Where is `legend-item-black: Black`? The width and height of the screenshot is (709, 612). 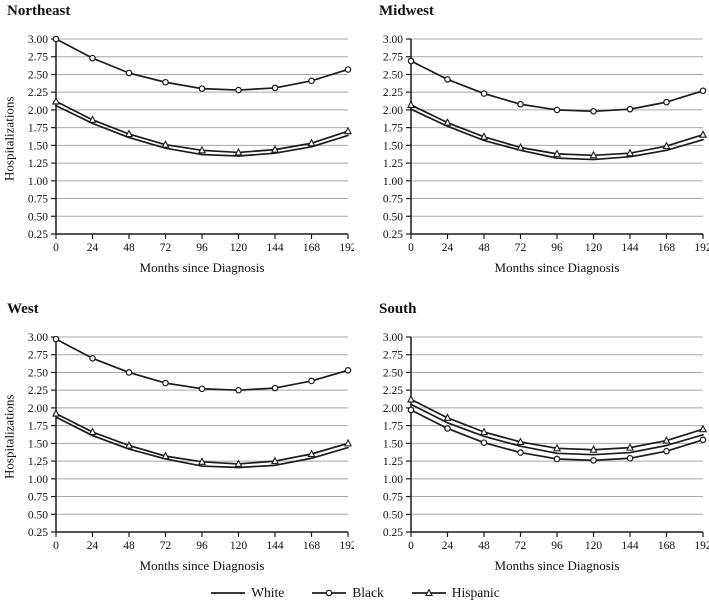 legend-item-black: Black is located at coordinates (347, 593).